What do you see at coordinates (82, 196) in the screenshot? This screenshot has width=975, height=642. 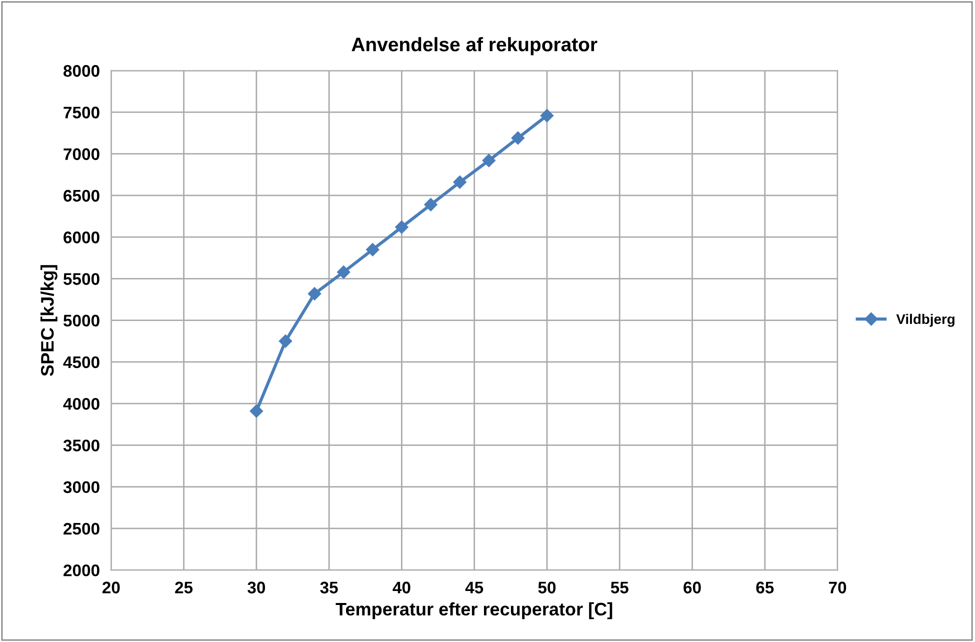 I see `y-tick-label: 6500` at bounding box center [82, 196].